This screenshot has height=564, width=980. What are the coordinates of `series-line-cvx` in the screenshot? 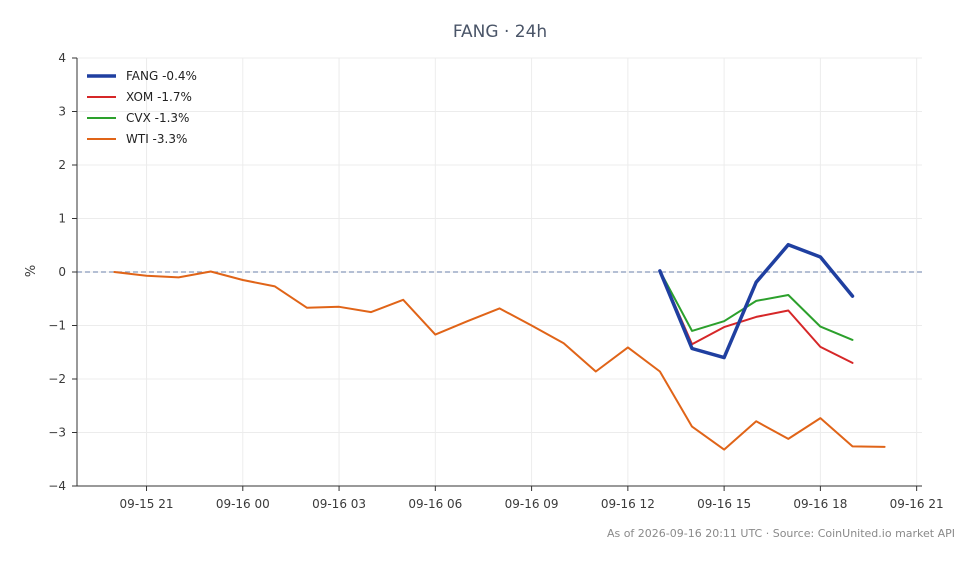 It's located at (756, 305).